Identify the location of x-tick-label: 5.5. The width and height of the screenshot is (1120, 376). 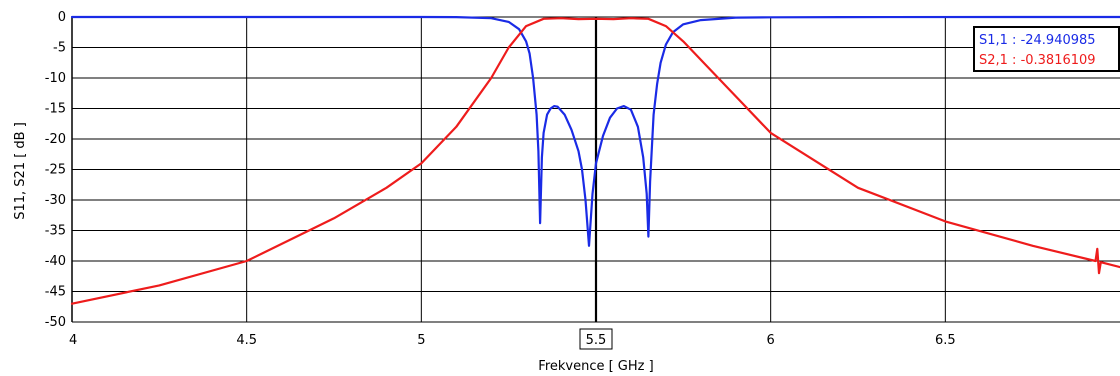
(596, 340).